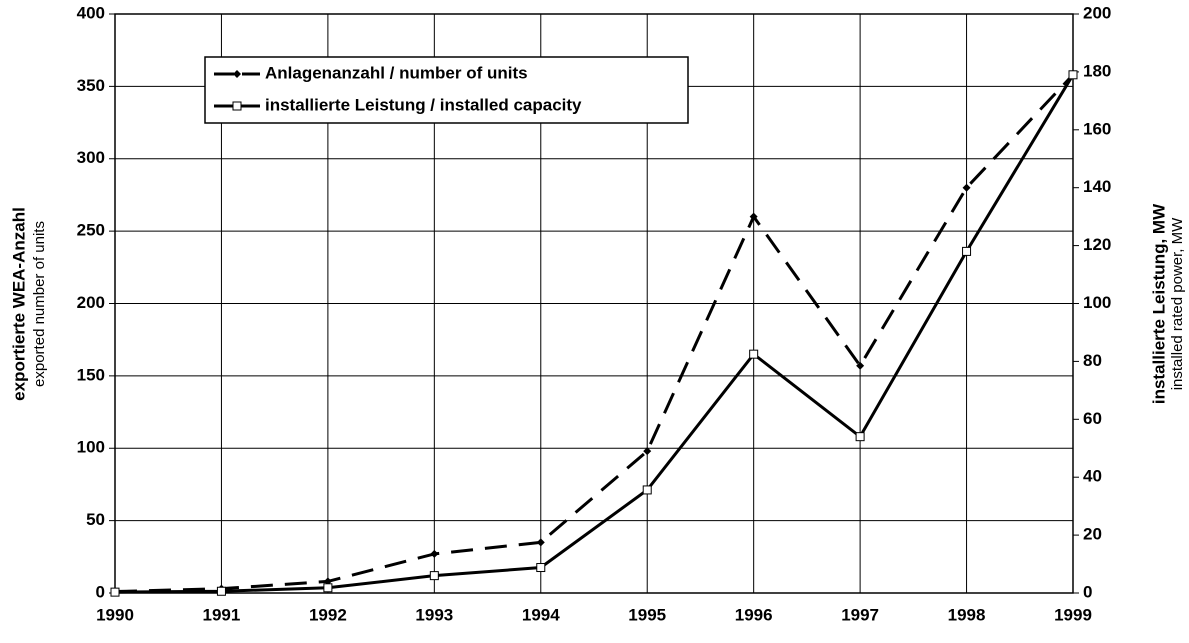  I want to click on y2-tick-label: 120, so click(1097, 244).